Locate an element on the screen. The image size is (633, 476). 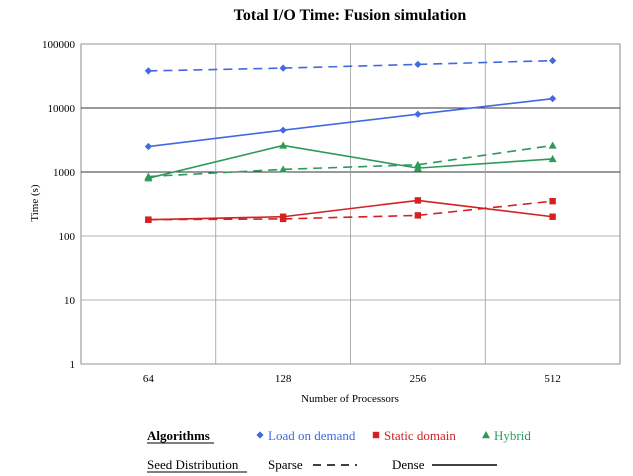
data-point-hybrid-dense is located at coordinates (283, 144).